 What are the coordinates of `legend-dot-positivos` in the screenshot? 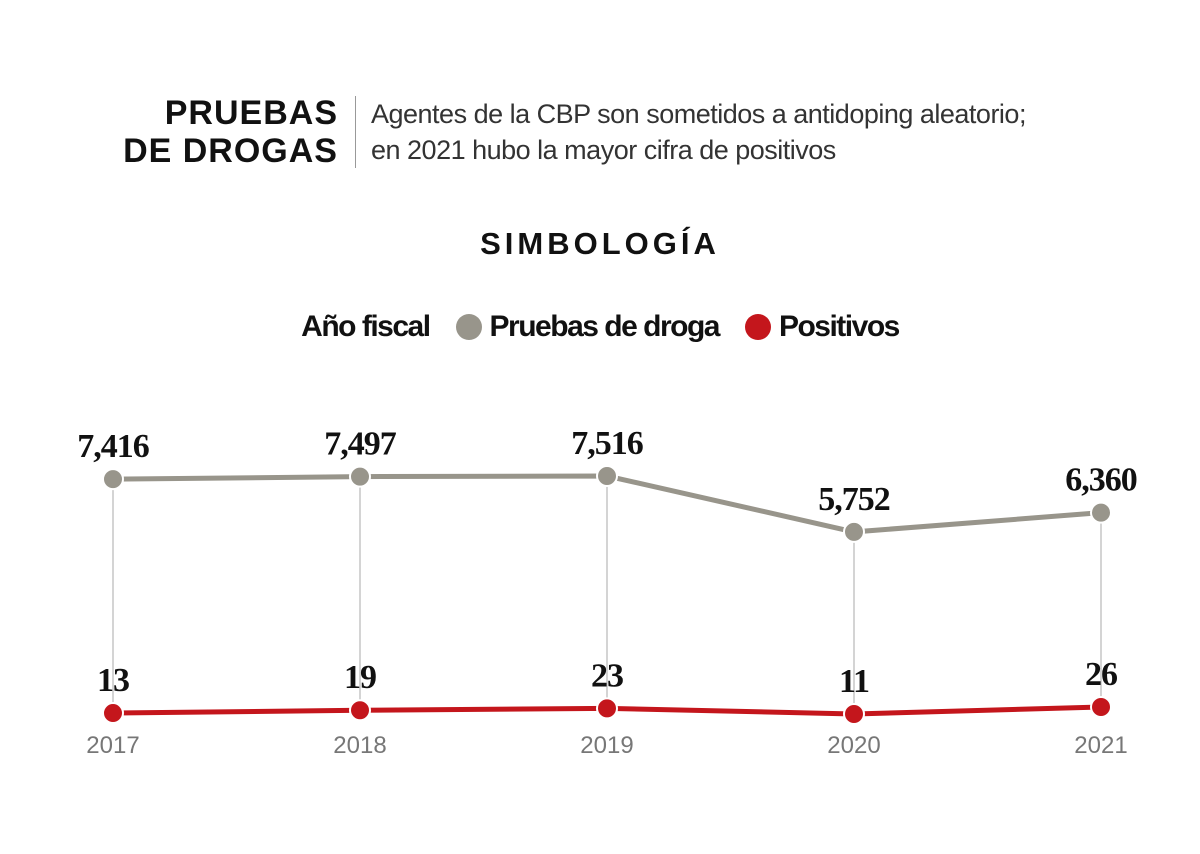 It's located at (757, 327).